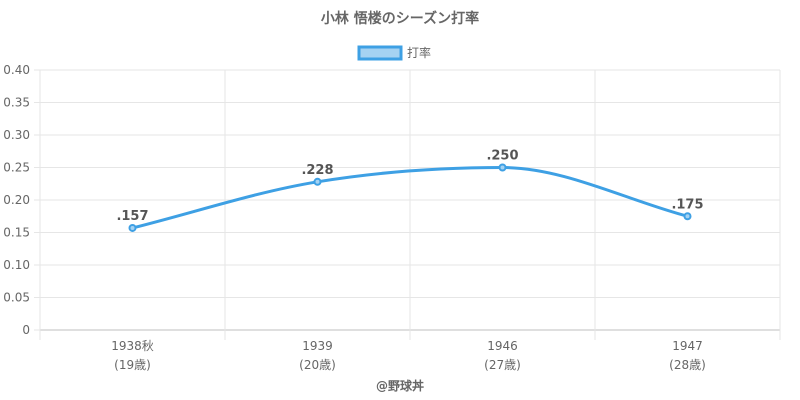  Describe the element at coordinates (16, 135) in the screenshot. I see `y-tick-label: 0.30` at that location.